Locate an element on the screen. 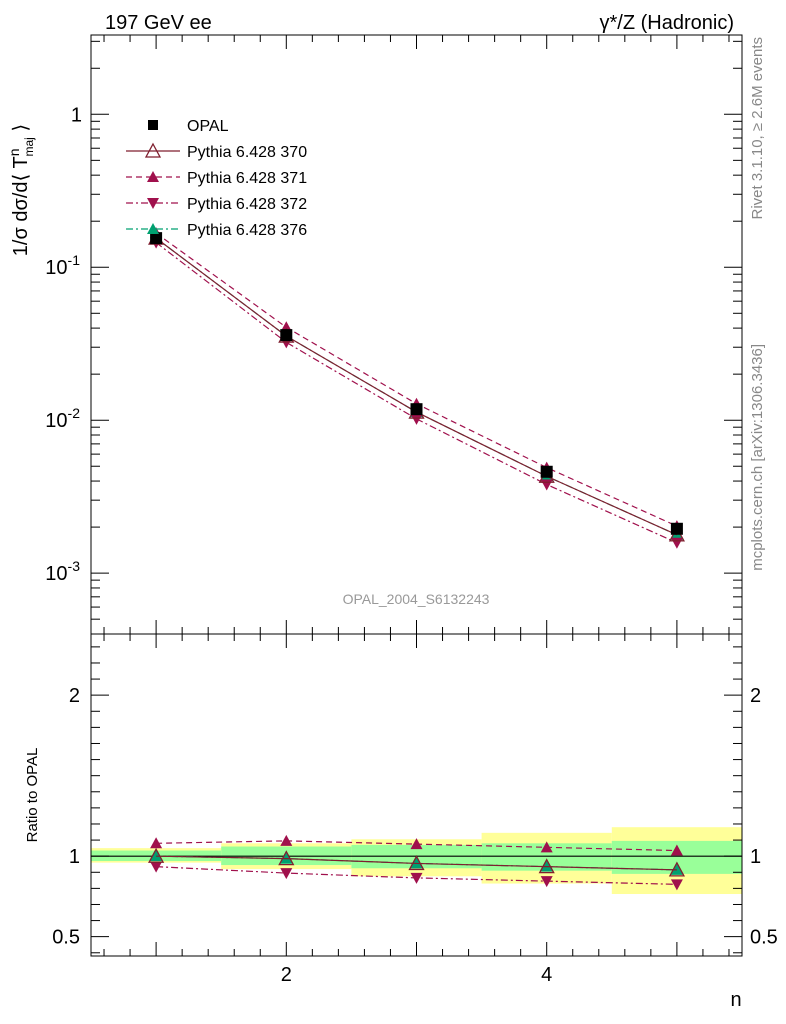 The width and height of the screenshot is (786, 1024). legend-label: Pythia 6.428 372 is located at coordinates (247, 204).